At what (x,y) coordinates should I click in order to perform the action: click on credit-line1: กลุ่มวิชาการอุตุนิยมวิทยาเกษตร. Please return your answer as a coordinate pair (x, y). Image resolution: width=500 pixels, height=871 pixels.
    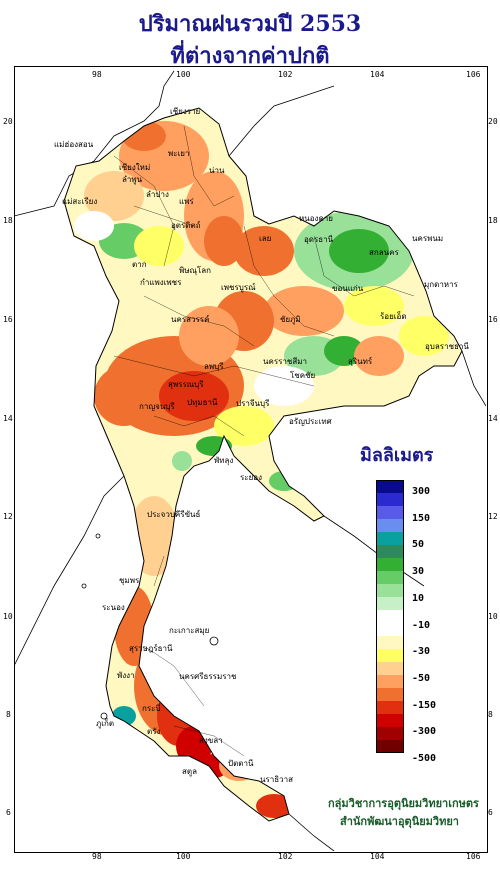
    Looking at the image, I should click on (403, 803).